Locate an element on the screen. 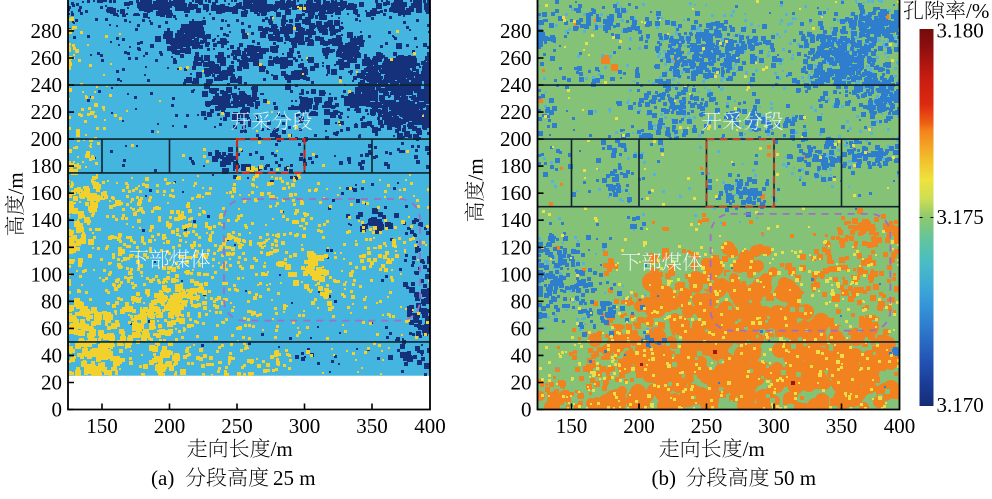 This screenshot has width=992, height=499. svg-text: (a) is located at coordinates (162, 478).